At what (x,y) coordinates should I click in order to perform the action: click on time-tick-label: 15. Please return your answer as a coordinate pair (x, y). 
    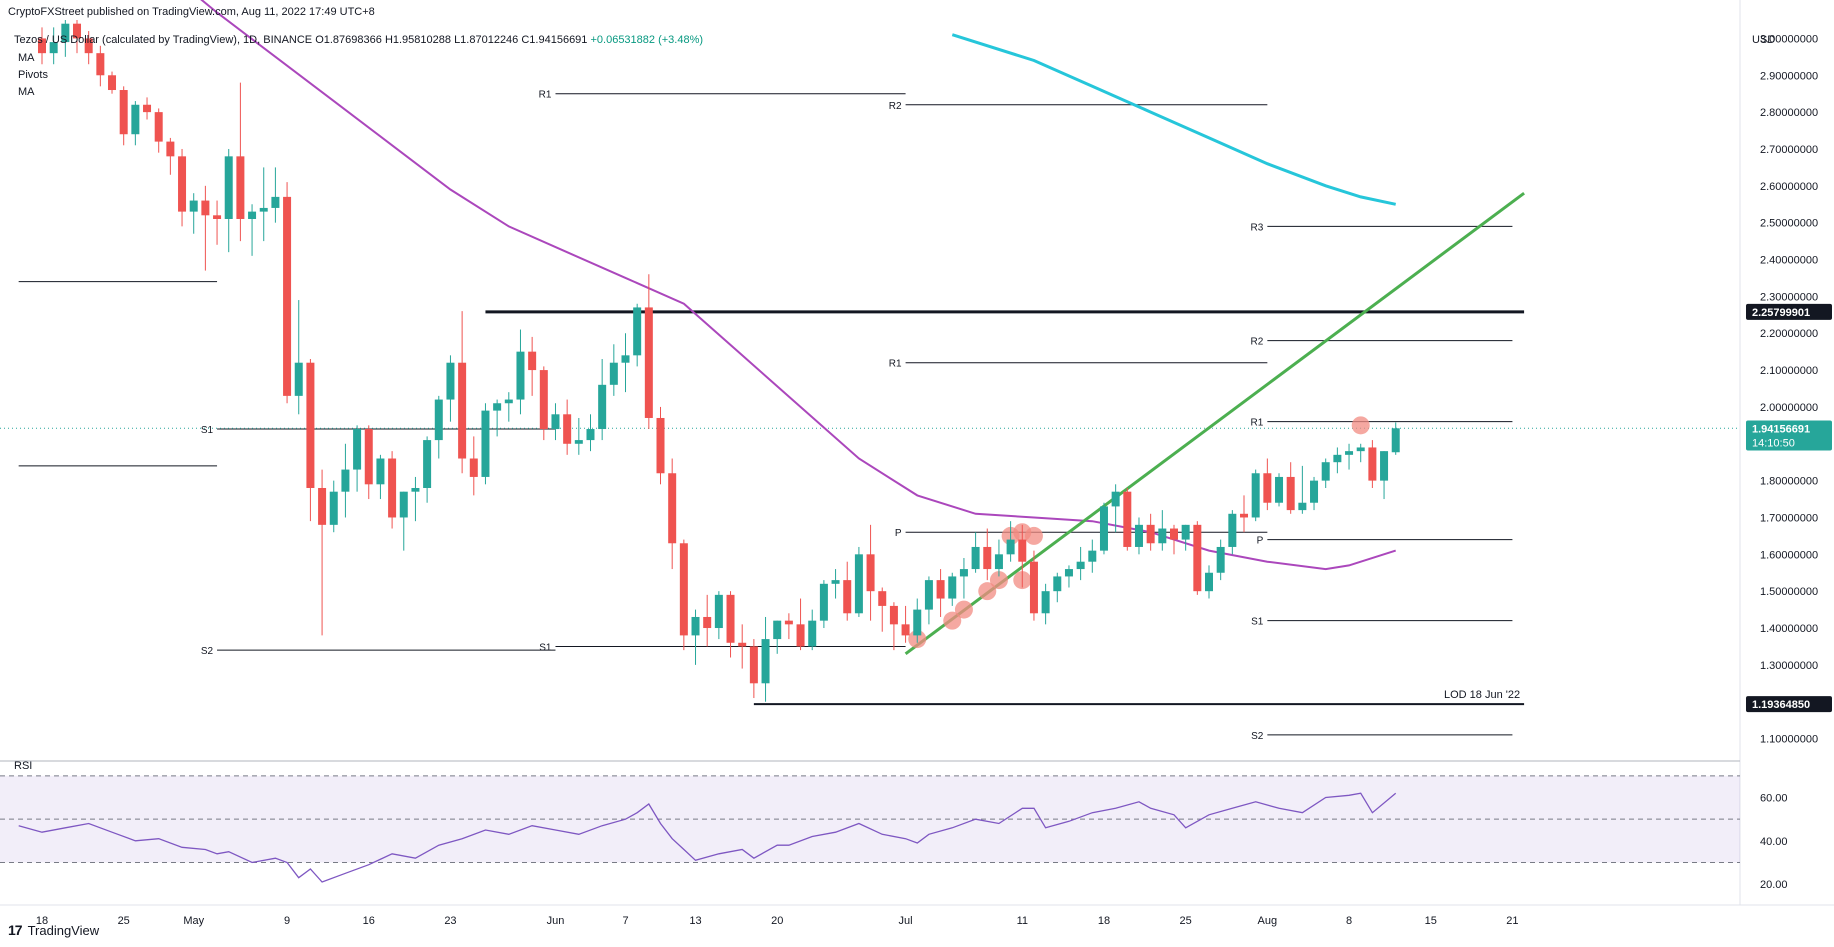
    Looking at the image, I should click on (1431, 921).